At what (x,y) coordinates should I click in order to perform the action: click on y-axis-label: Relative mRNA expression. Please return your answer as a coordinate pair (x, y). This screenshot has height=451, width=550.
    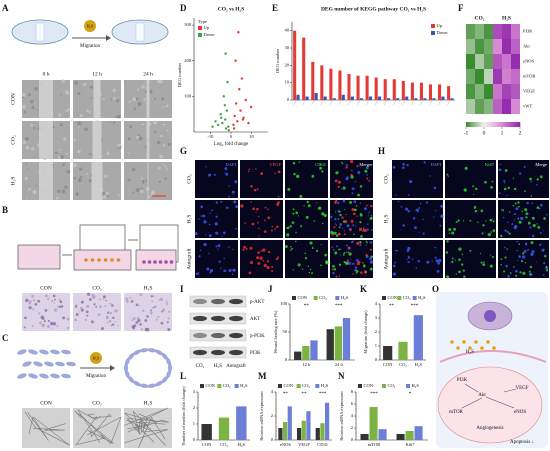
    Looking at the image, I should click on (261, 416).